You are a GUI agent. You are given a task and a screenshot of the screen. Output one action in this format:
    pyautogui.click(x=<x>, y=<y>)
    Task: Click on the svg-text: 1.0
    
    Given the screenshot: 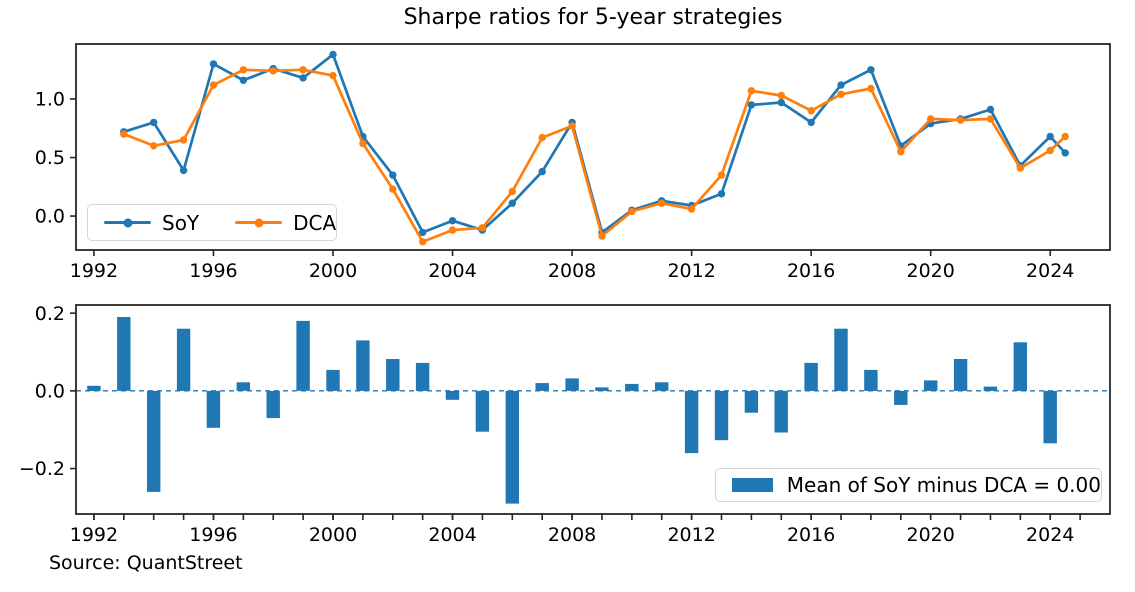 What is the action you would take?
    pyautogui.click(x=50, y=100)
    